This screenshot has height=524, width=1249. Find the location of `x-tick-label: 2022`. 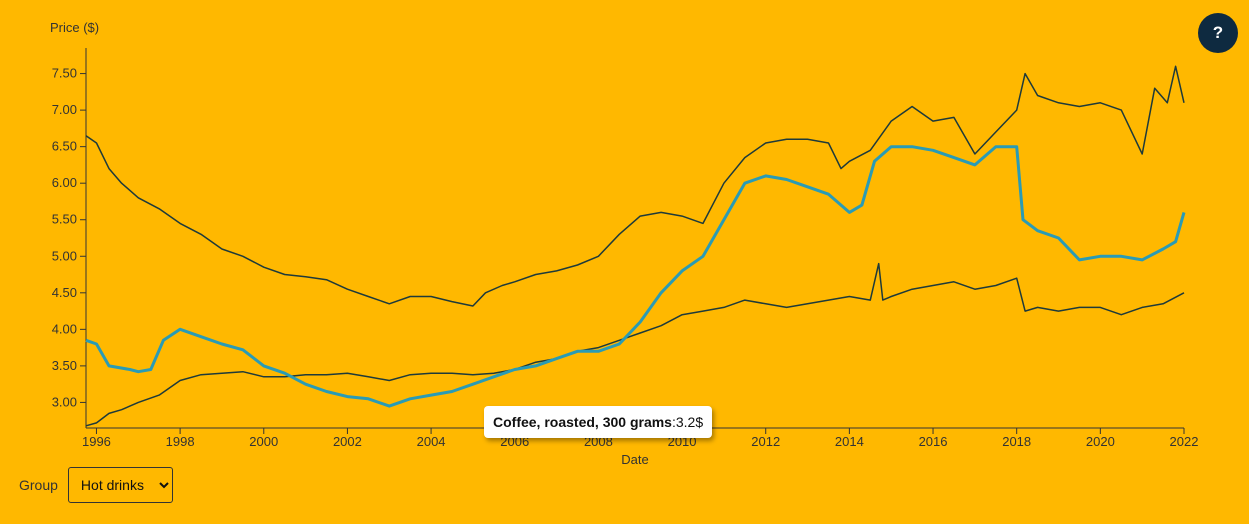

x-tick-label: 2022 is located at coordinates (1184, 441).